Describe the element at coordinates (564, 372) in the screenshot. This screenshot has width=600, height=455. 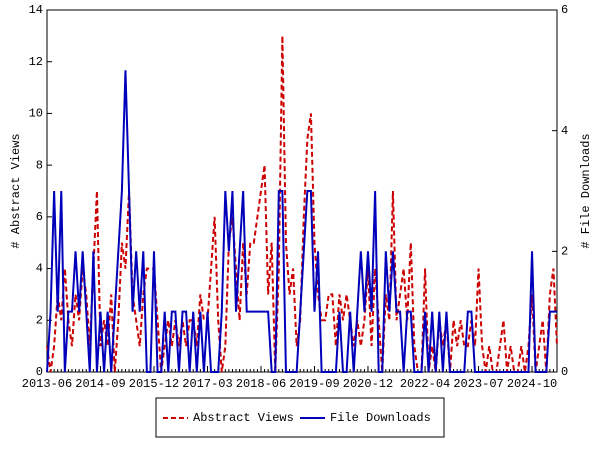
I see `y2-tick-label: 0` at that location.